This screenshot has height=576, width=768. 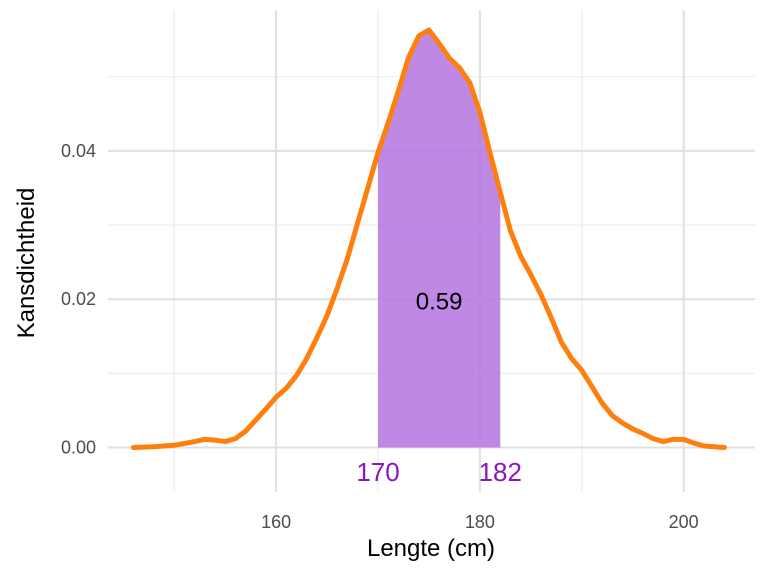 What do you see at coordinates (26, 263) in the screenshot?
I see `y-axis-title: Kansdichtheid` at bounding box center [26, 263].